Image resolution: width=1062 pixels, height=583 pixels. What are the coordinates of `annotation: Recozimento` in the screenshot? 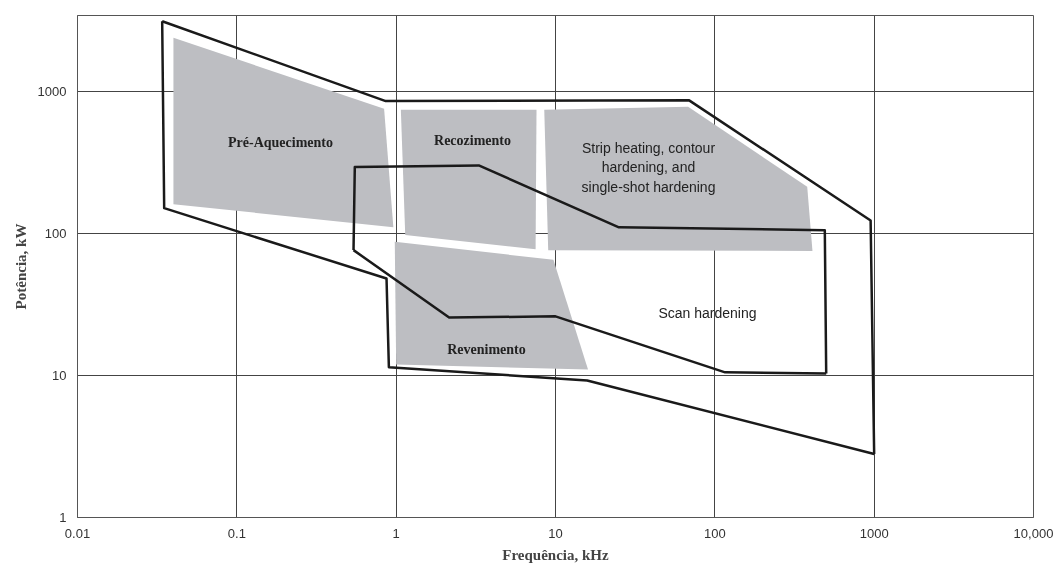 It's located at (472, 140).